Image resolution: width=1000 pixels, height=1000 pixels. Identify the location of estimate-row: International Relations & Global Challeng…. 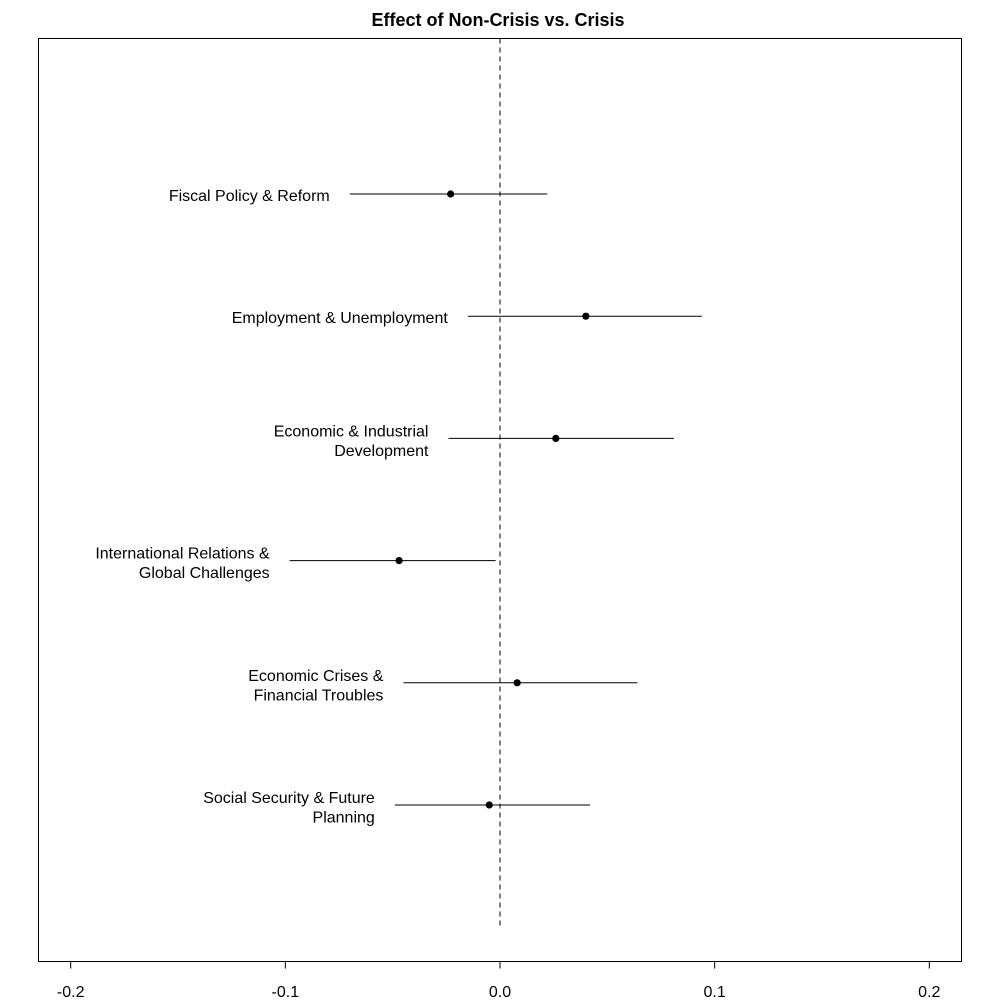
(295, 564).